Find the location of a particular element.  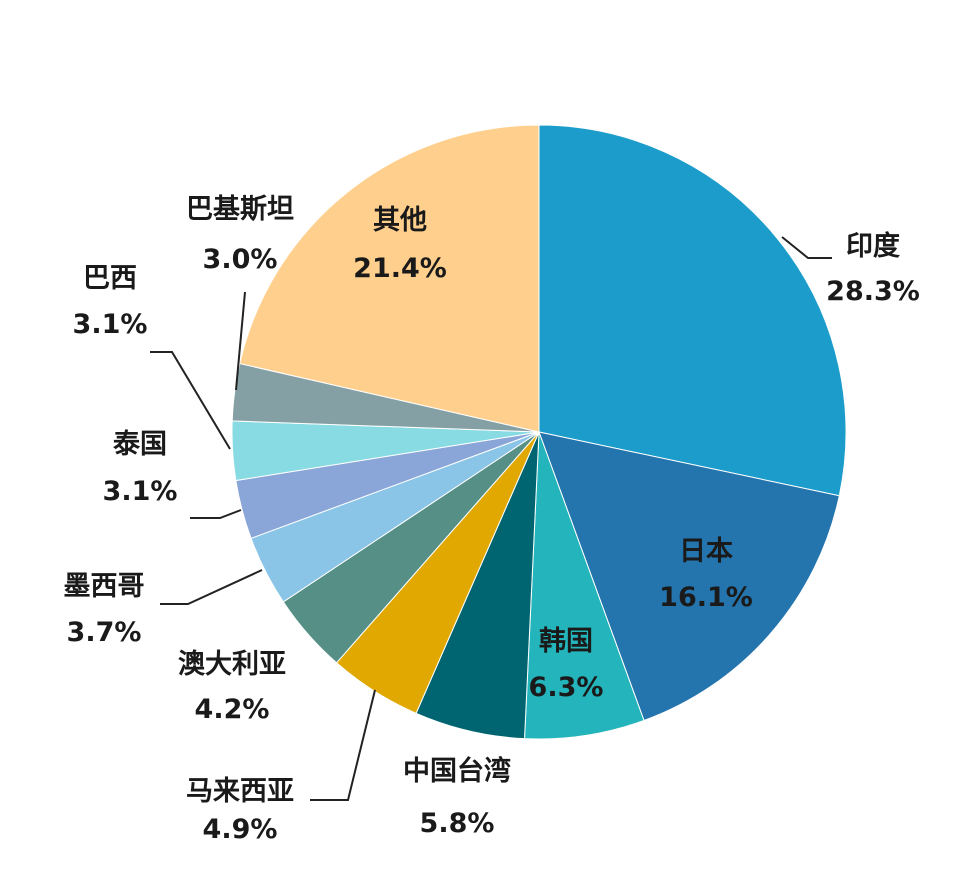

slice-name-label: 其他 is located at coordinates (400, 220).